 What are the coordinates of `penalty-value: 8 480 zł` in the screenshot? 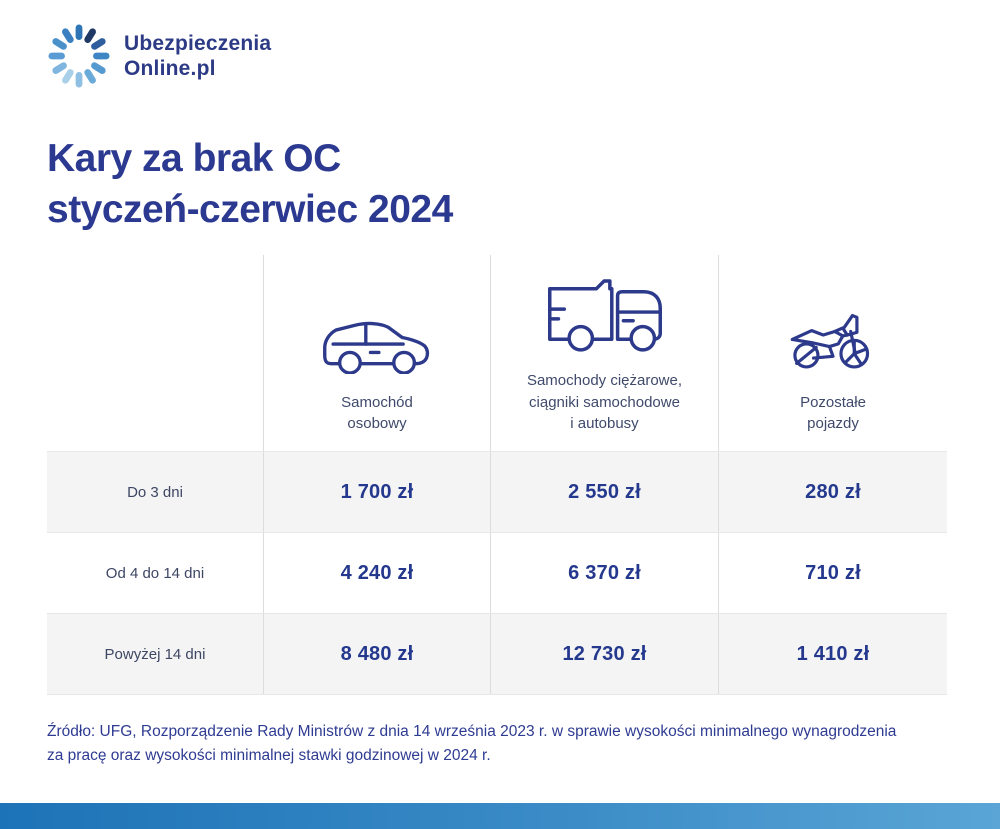 It's located at (377, 653).